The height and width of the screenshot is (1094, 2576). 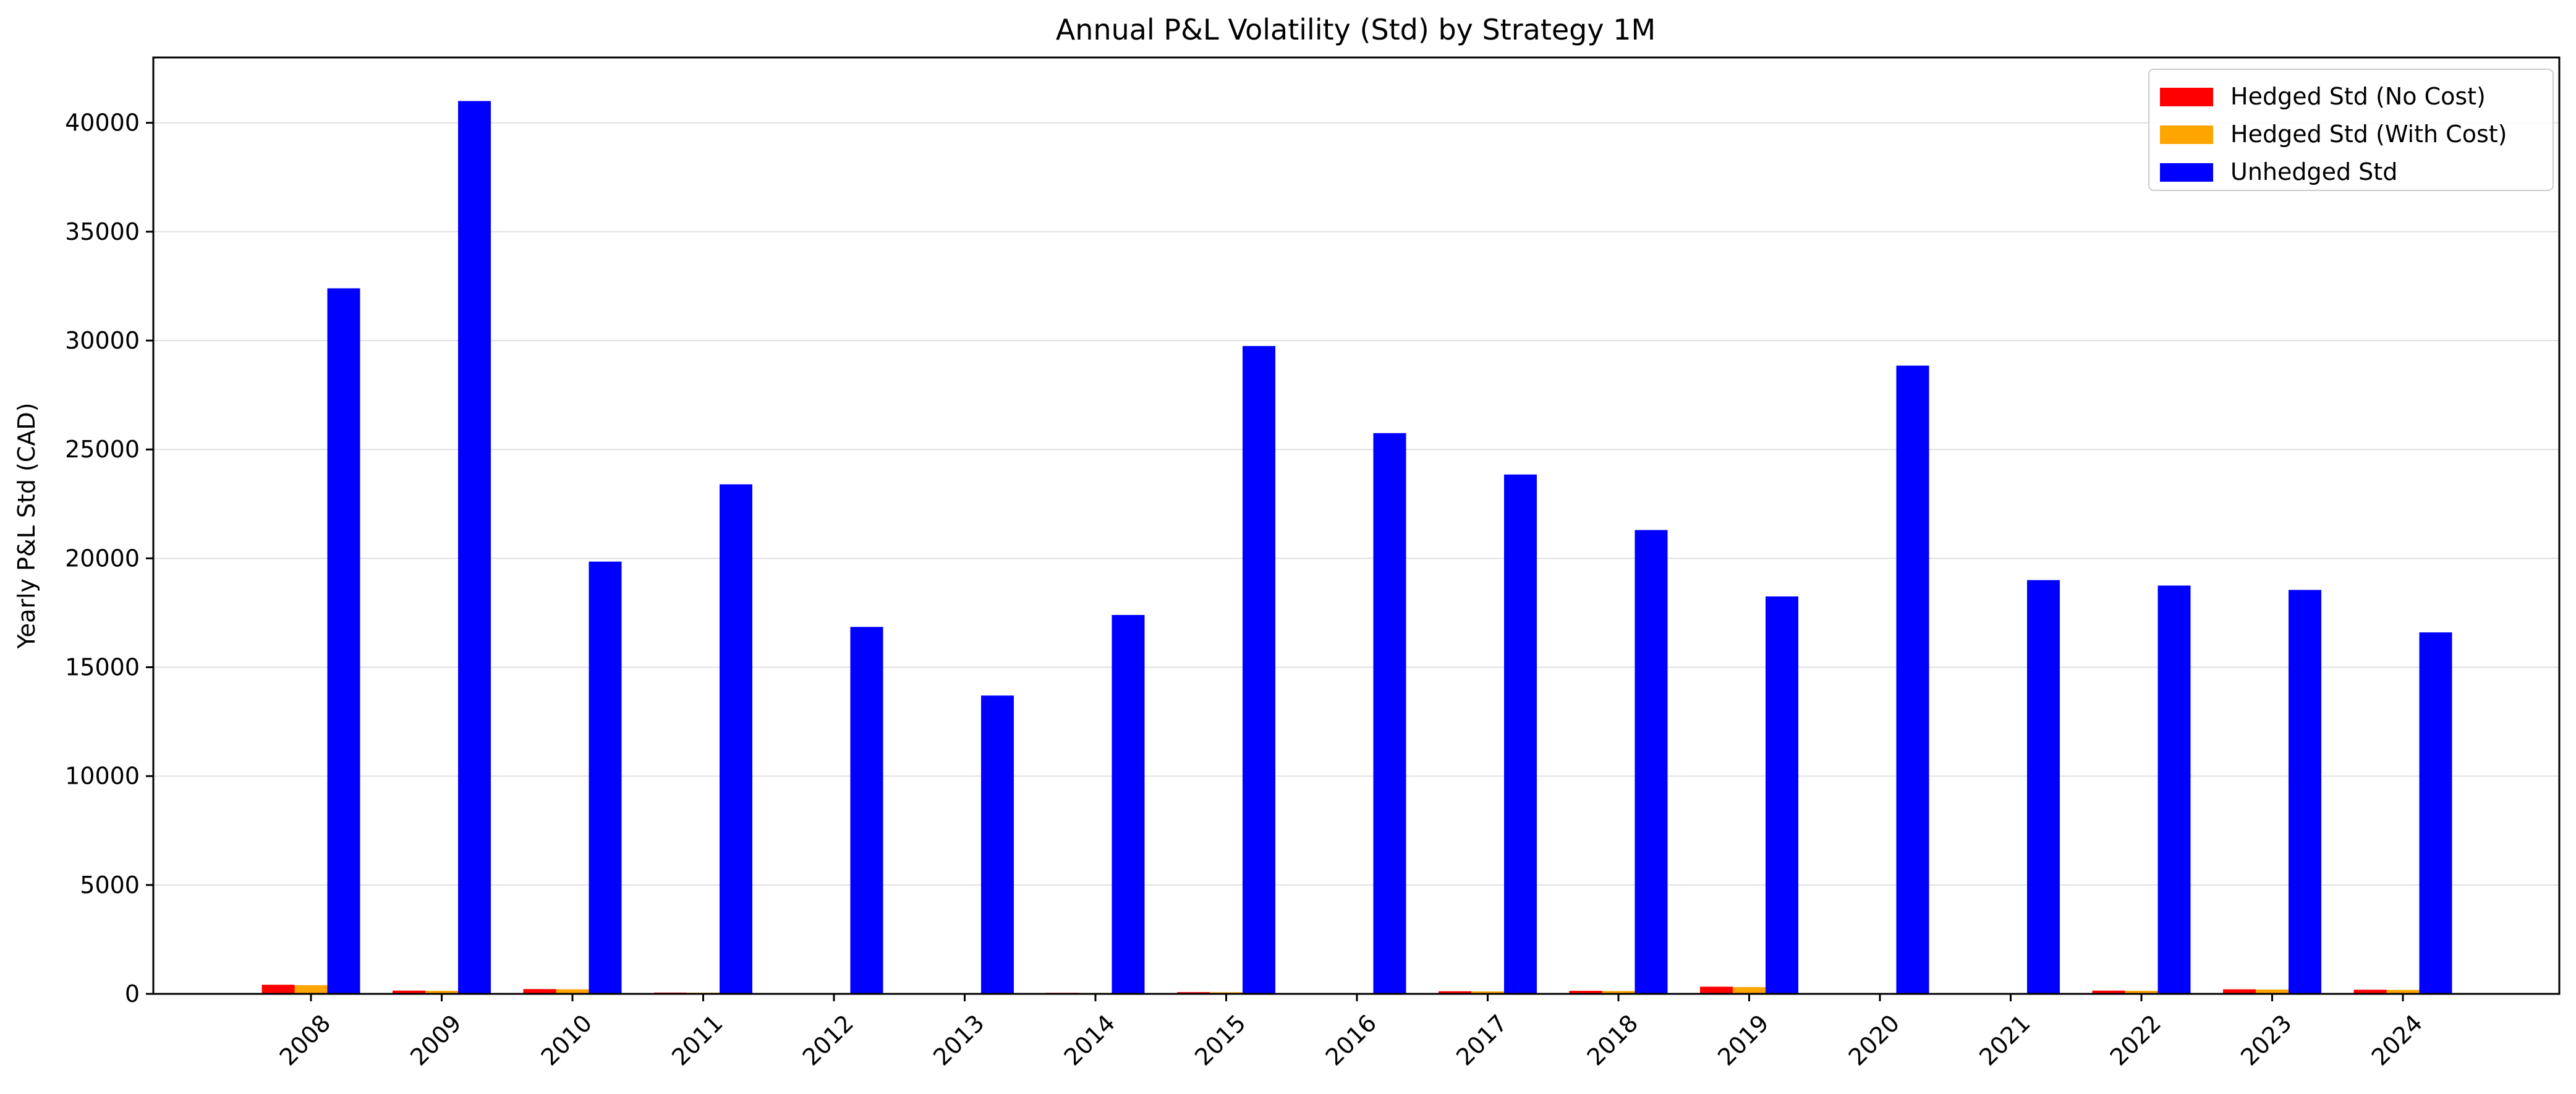 What do you see at coordinates (1912, 679) in the screenshot?
I see `bar-unhedged-std-2020` at bounding box center [1912, 679].